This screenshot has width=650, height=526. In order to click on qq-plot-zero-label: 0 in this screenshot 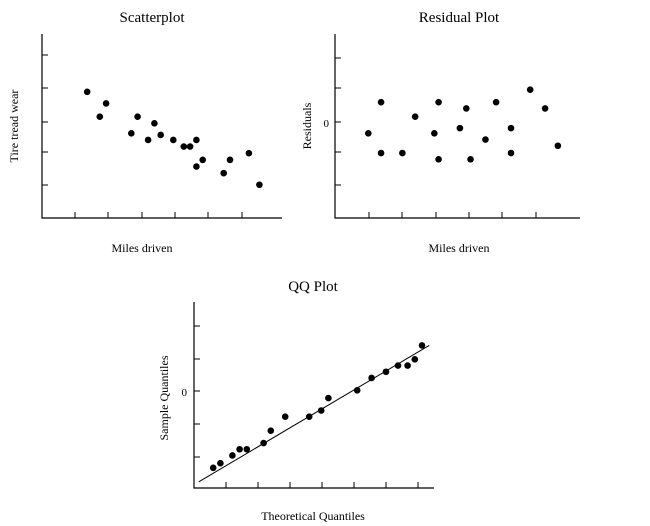, I will do `click(185, 393)`.